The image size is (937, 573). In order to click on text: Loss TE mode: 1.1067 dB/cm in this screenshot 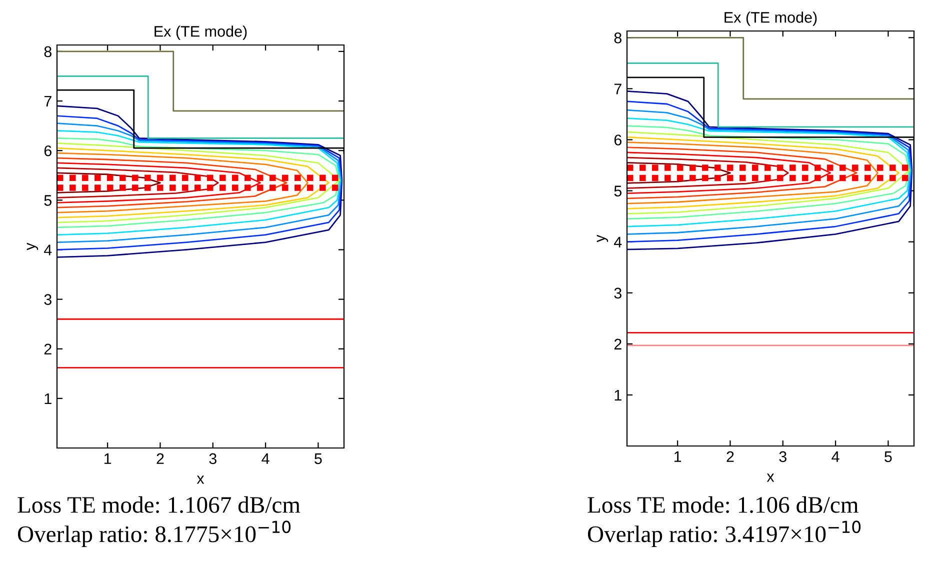, I will do `click(159, 505)`.